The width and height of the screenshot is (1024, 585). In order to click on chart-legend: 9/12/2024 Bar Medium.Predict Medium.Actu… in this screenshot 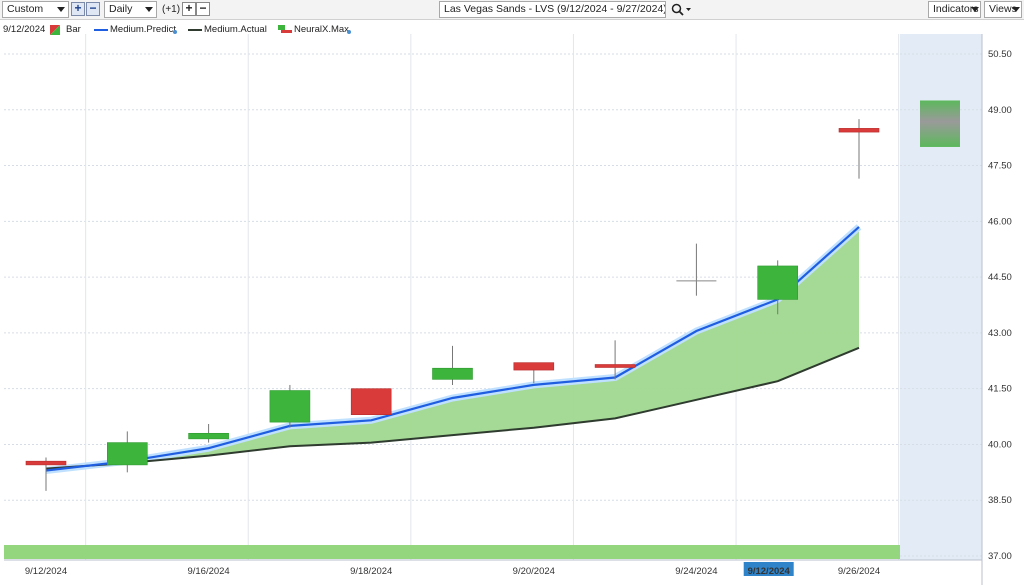, I will do `click(450, 29)`.